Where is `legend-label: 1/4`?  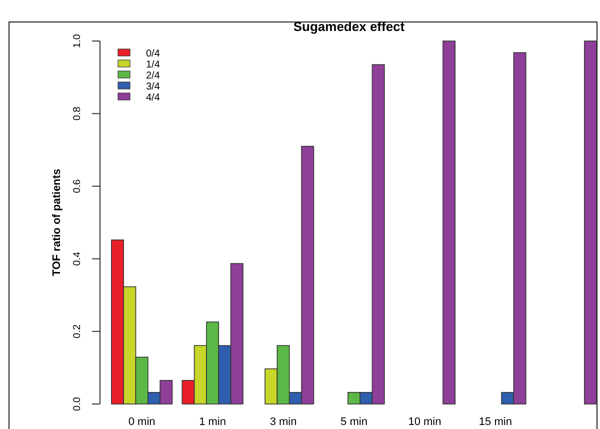
legend-label: 1/4 is located at coordinates (153, 65).